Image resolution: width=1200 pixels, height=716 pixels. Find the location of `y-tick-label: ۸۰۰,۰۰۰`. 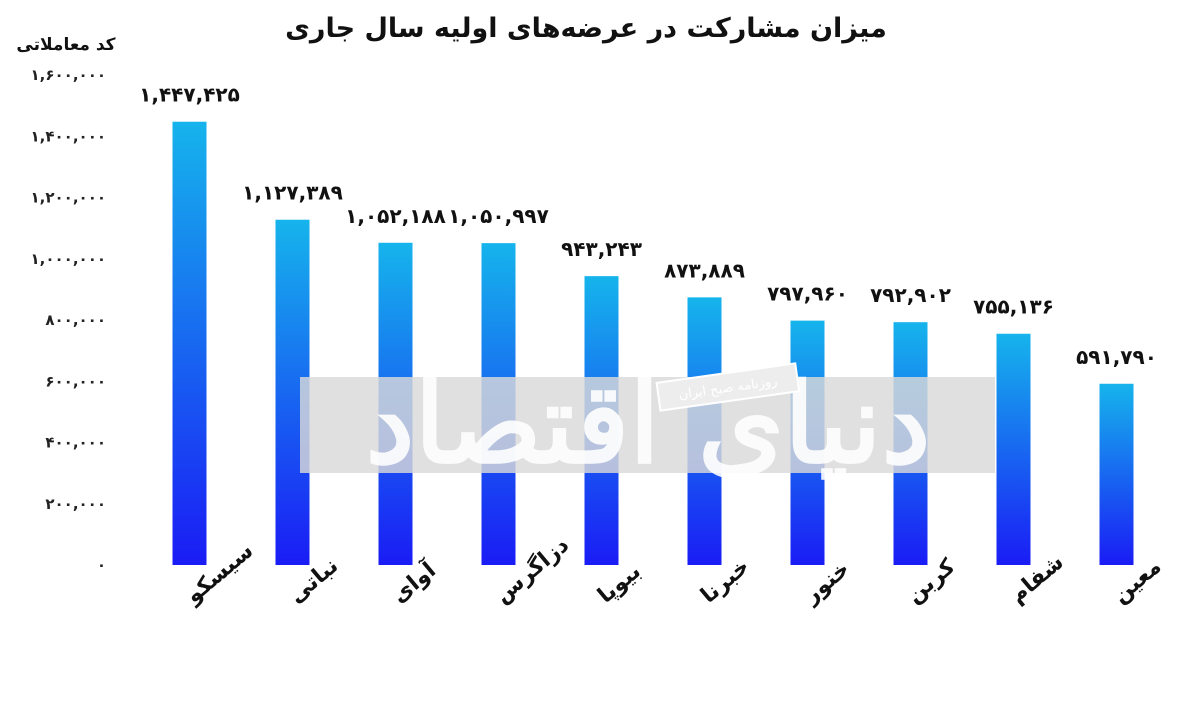

y-tick-label: ۸۰۰,۰۰۰ is located at coordinates (75, 320).